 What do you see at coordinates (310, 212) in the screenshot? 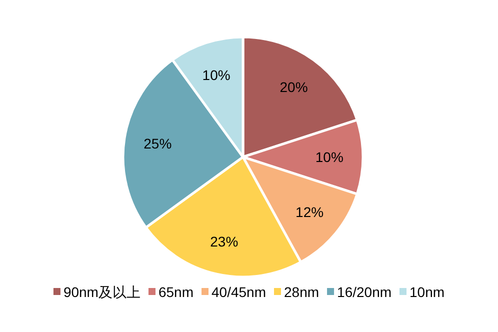
I see `data-label: 12%` at bounding box center [310, 212].